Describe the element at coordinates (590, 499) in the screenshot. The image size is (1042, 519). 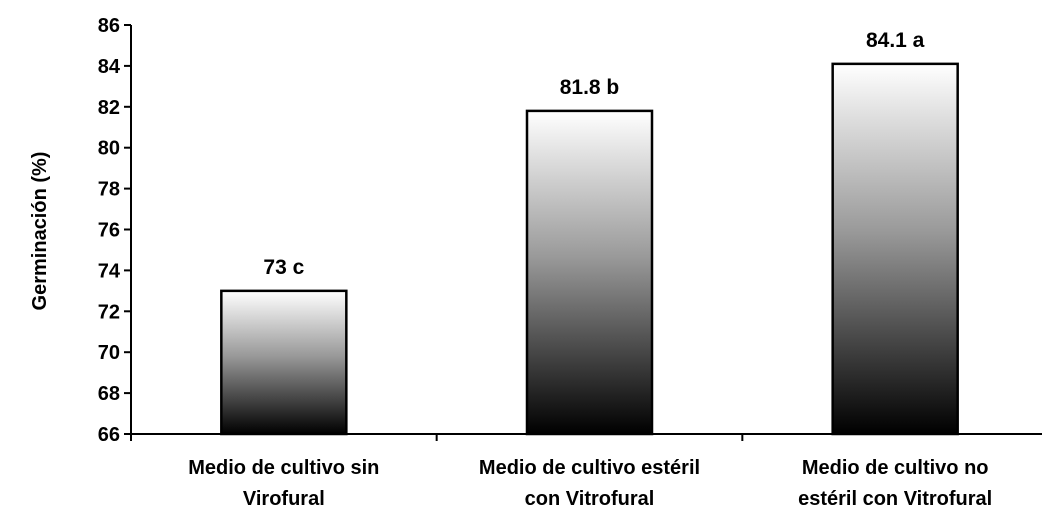
I see `category-label: con Vitrofural` at that location.